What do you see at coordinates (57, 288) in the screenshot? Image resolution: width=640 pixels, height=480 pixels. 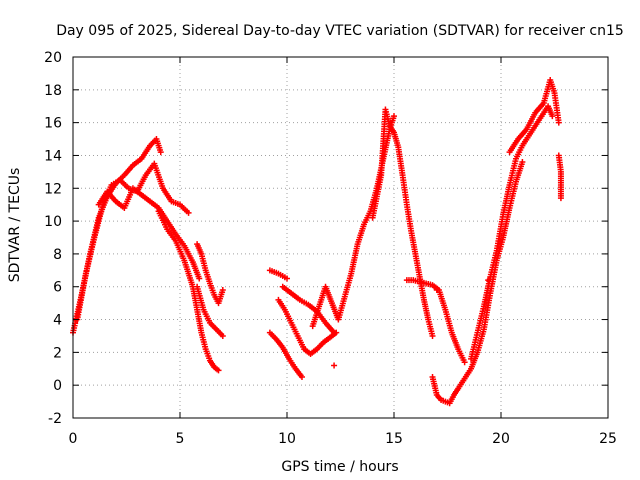 I see `y-tick-label: 6` at bounding box center [57, 288].